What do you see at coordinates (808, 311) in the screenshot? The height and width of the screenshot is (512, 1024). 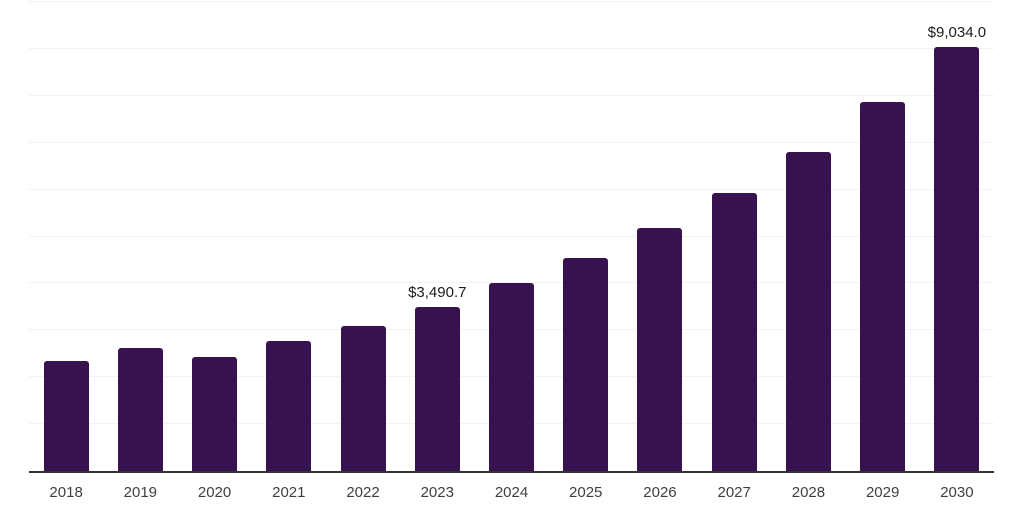 I see `bar-2028` at bounding box center [808, 311].